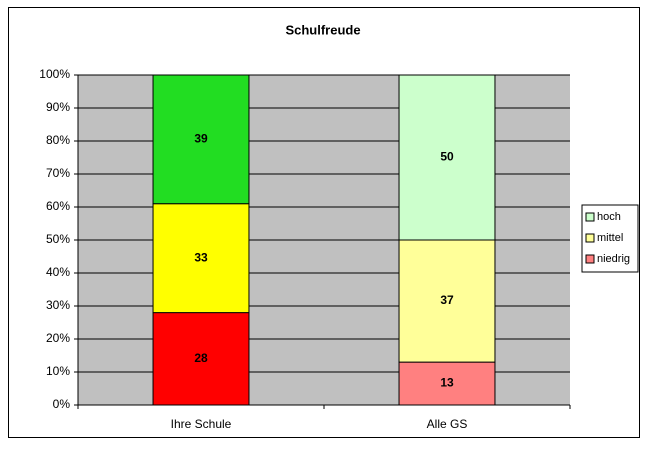 This screenshot has width=645, height=450. What do you see at coordinates (58, 338) in the screenshot?
I see `y-tick-label: 20%` at bounding box center [58, 338].